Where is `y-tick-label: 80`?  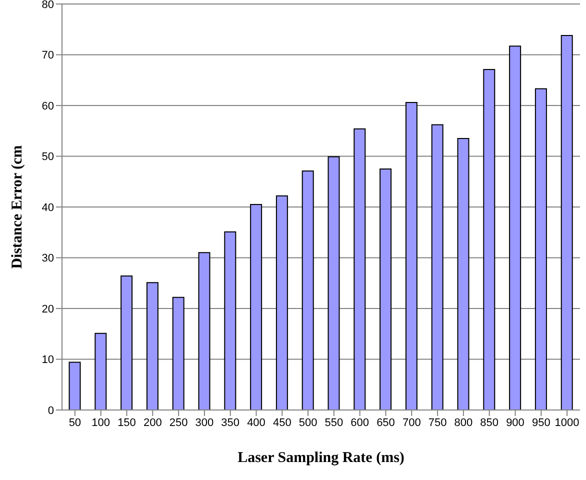
y-tick-label: 80 is located at coordinates (48, 5).